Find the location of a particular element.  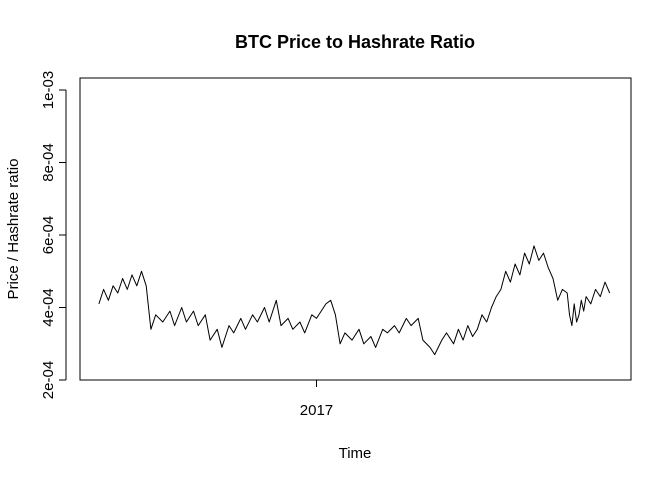

x-tick-label: 2017 is located at coordinates (316, 410).